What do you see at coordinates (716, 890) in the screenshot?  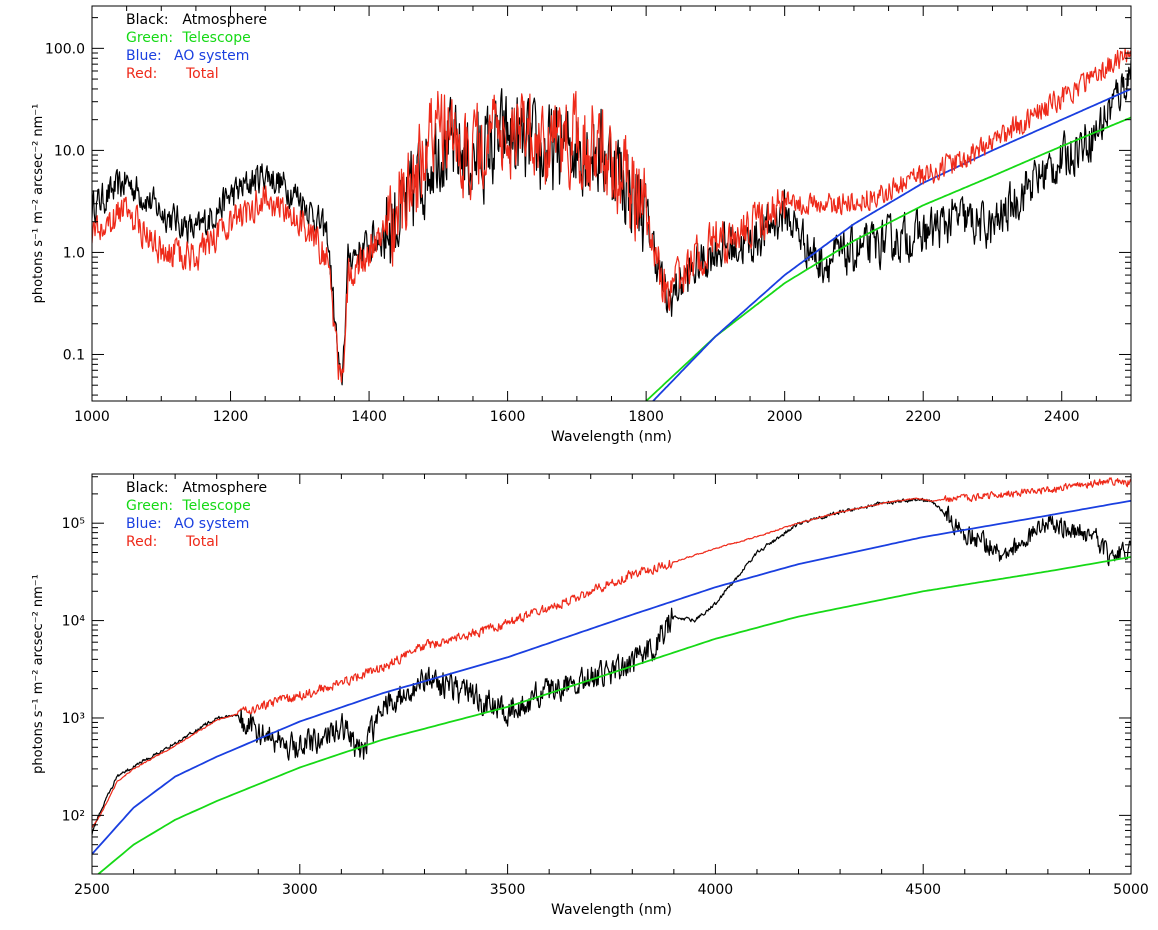 I see `x-tick-label: 4000` at bounding box center [716, 890].